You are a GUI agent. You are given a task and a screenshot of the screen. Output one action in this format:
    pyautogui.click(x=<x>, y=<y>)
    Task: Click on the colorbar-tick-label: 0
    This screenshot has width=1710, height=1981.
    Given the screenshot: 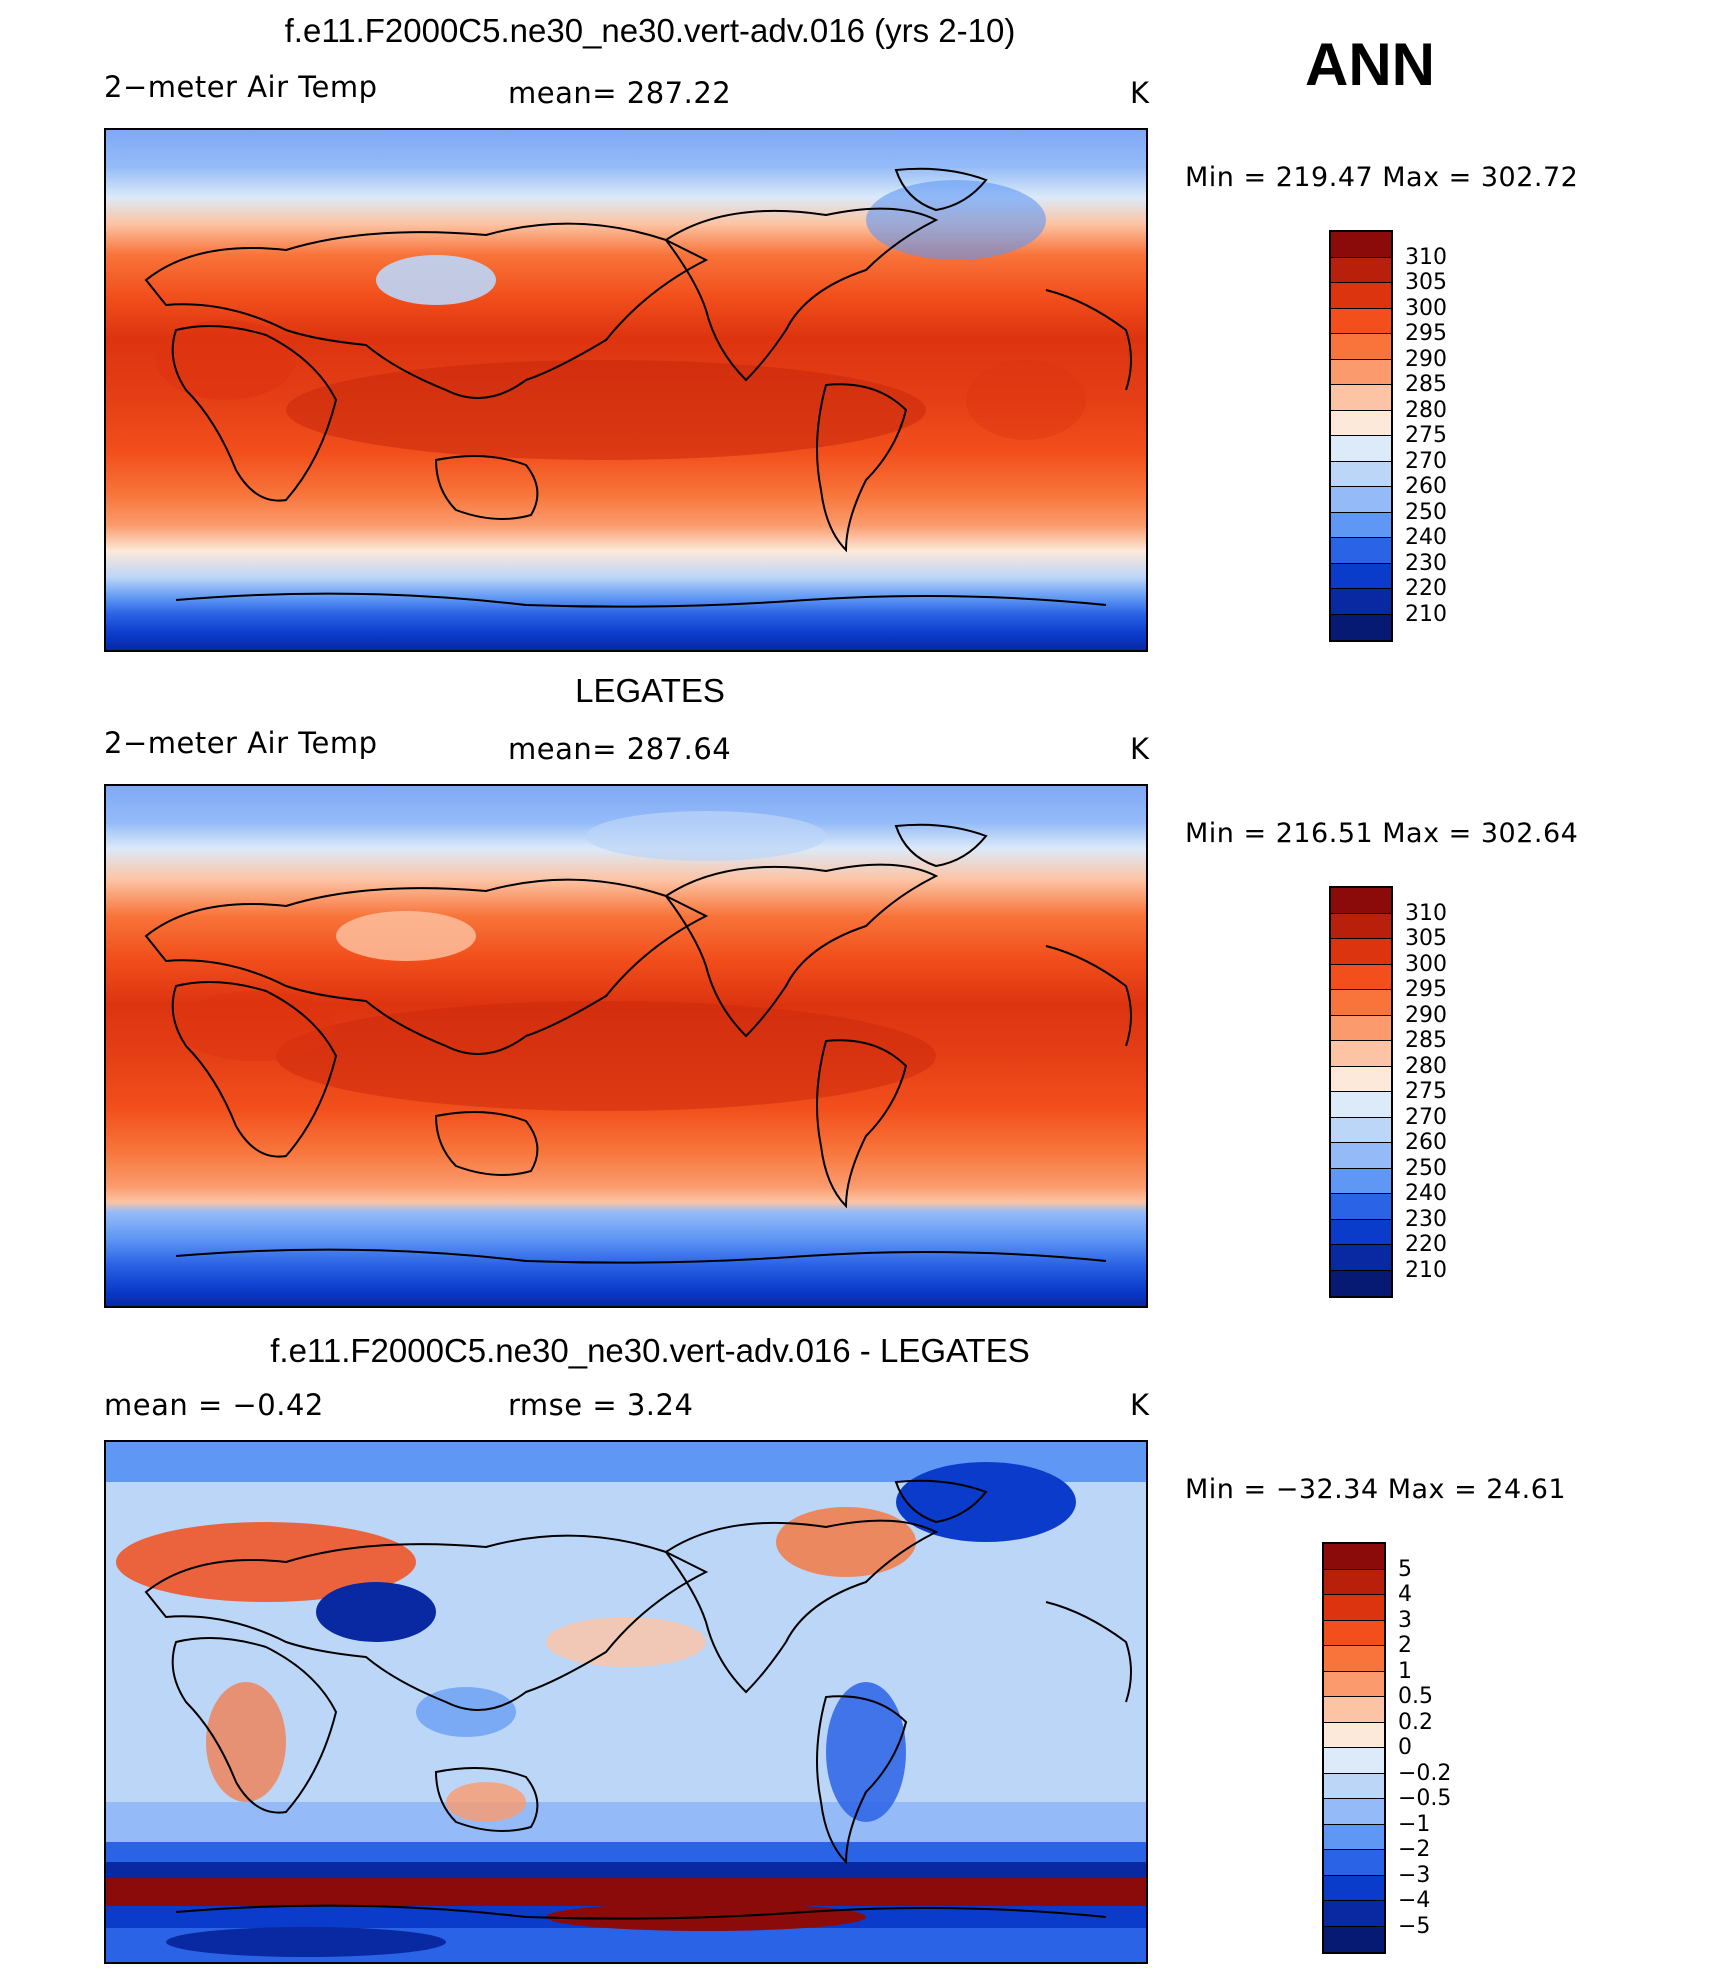 What is the action you would take?
    pyautogui.click(x=1405, y=1747)
    